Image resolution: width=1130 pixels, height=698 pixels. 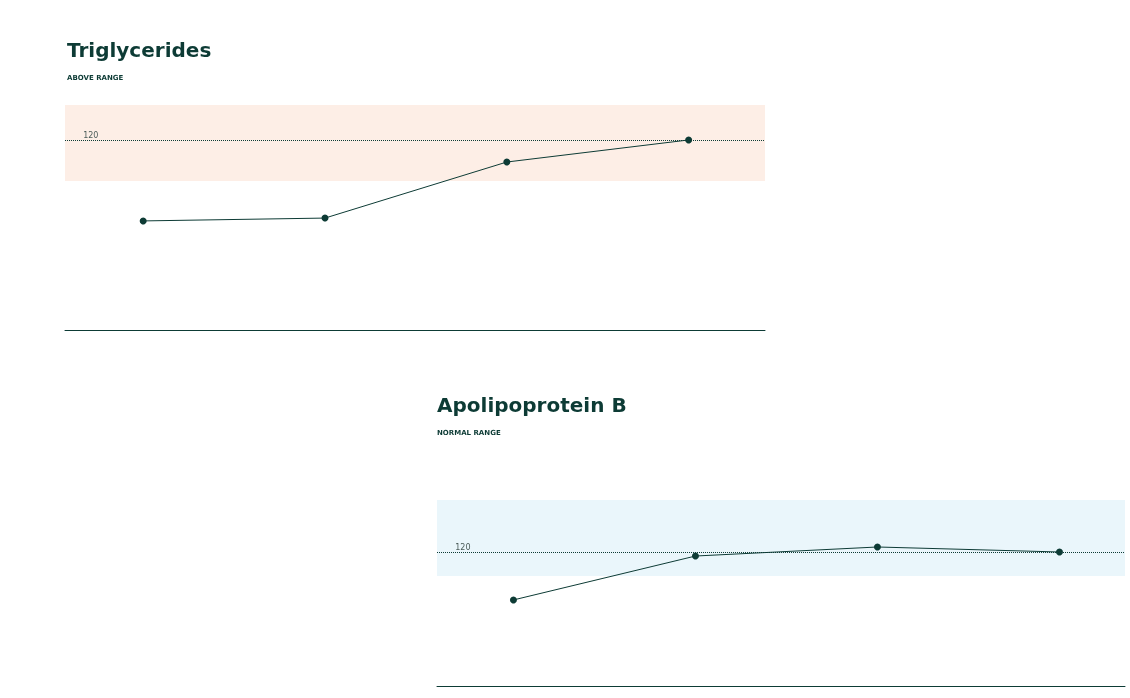 What do you see at coordinates (139, 50) in the screenshot?
I see `chart-title: Triglycerides` at bounding box center [139, 50].